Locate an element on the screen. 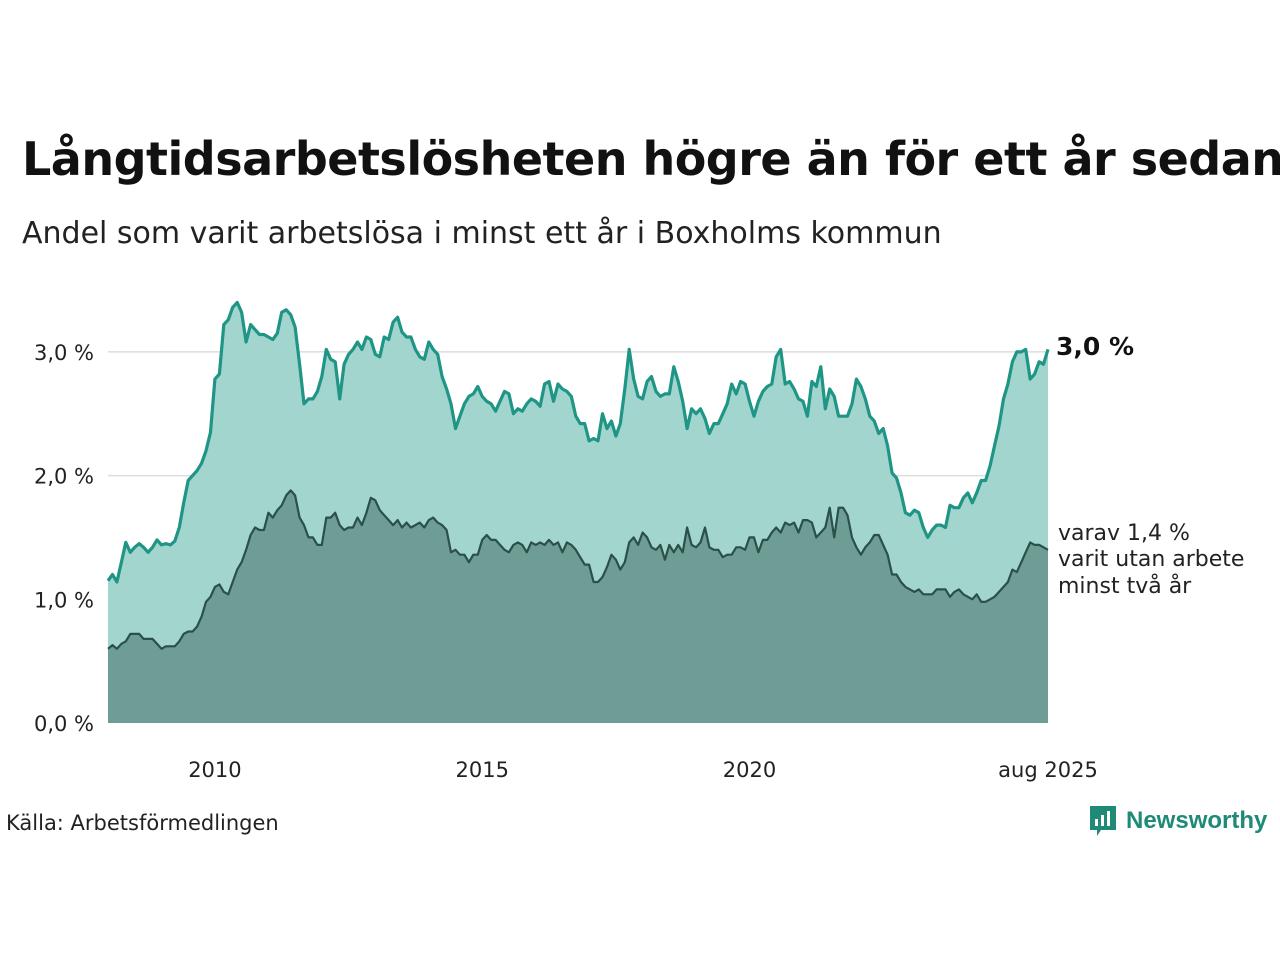 This screenshot has width=1280, height=960. x-tick-label: 2015 is located at coordinates (481, 770).